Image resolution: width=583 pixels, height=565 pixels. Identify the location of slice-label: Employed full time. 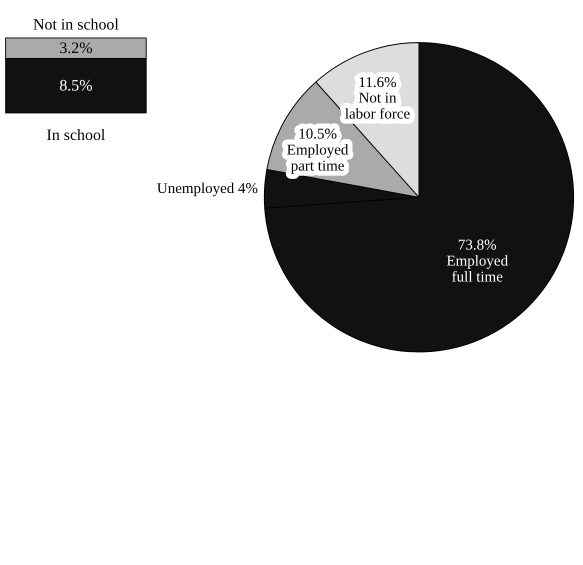
(477, 270).